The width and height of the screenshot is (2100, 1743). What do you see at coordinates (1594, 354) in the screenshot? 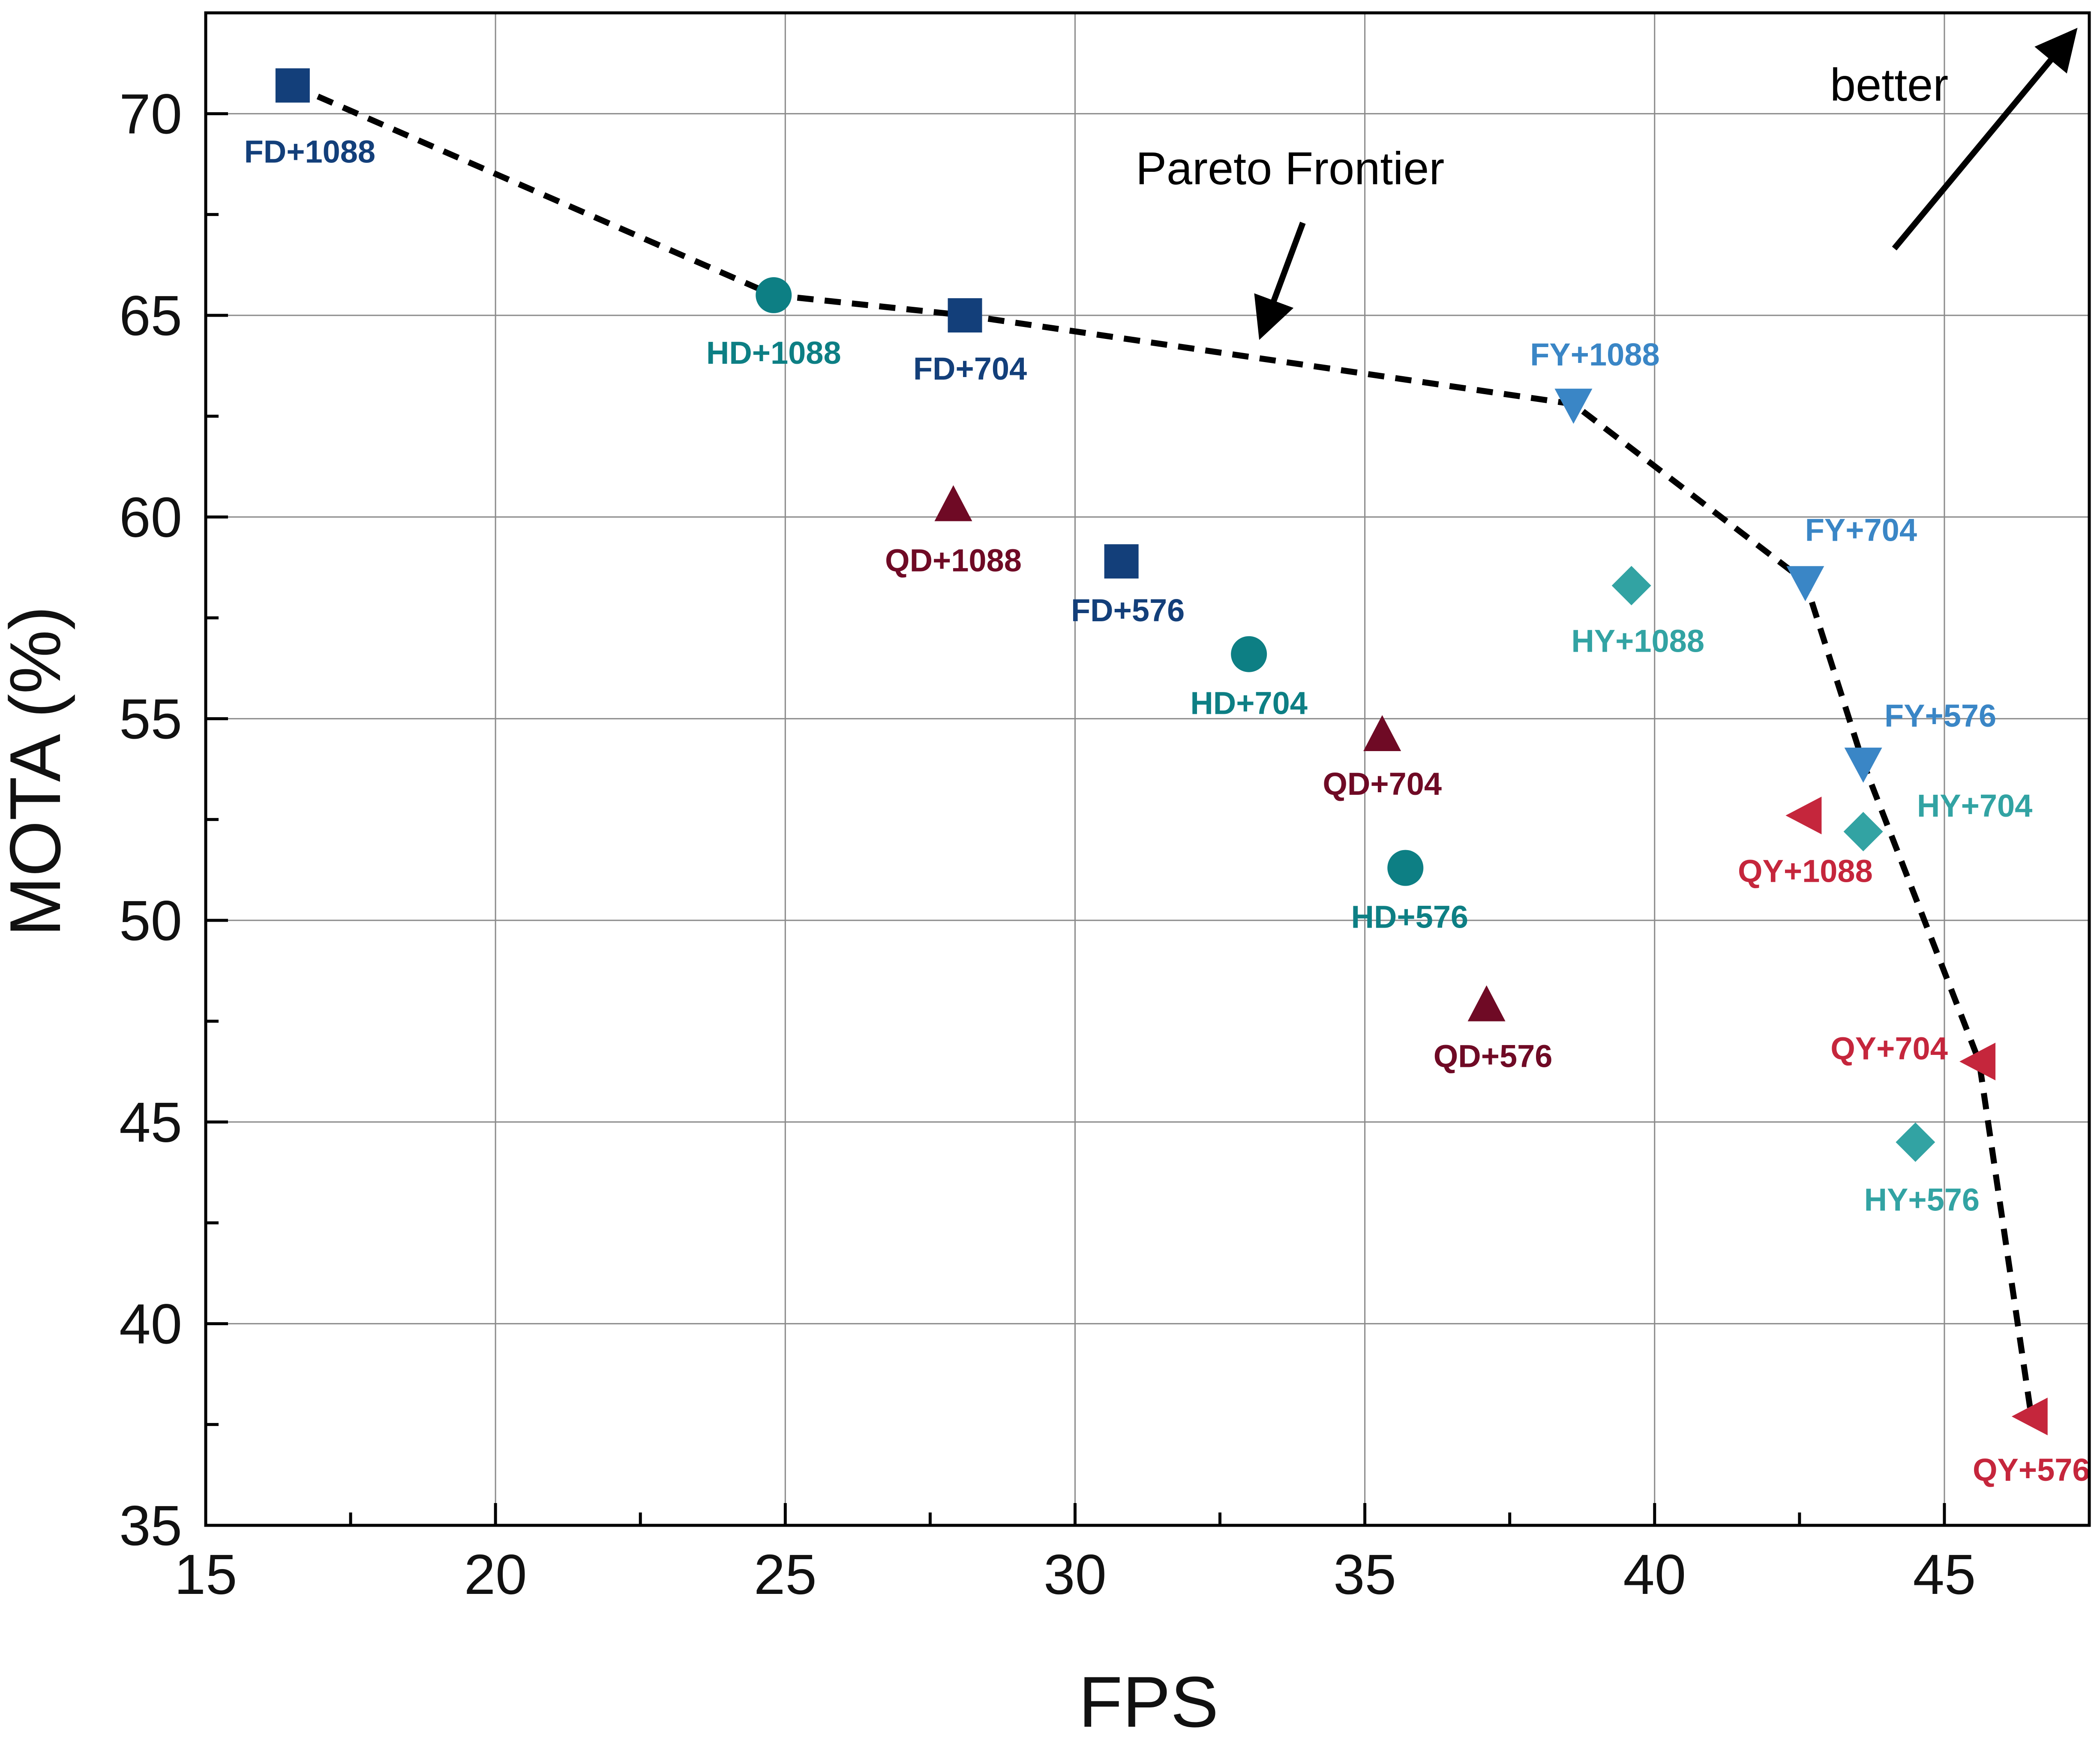
I see `point-label: FY+1088` at bounding box center [1594, 354].